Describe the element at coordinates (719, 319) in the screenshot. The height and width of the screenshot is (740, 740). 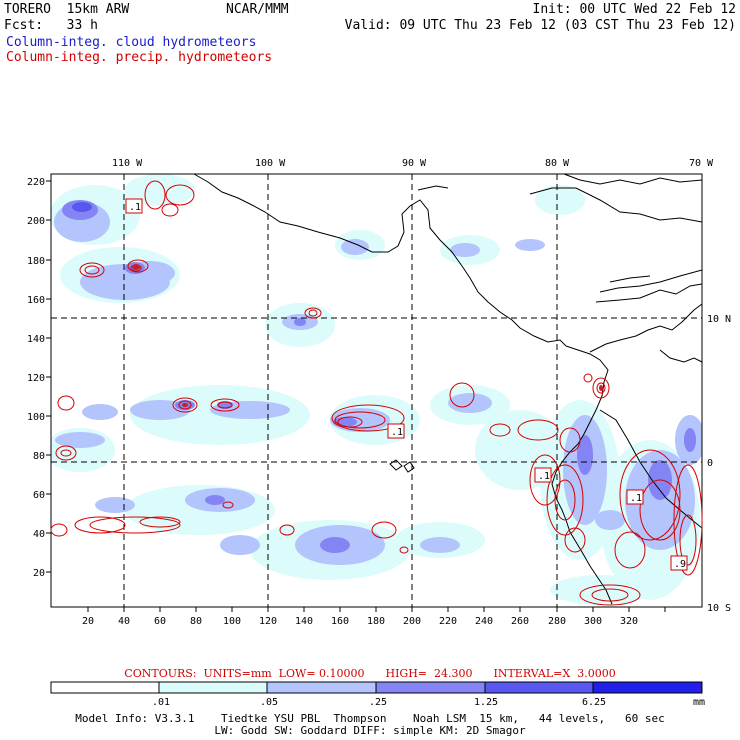
I see `lat-label: 10 N` at that location.